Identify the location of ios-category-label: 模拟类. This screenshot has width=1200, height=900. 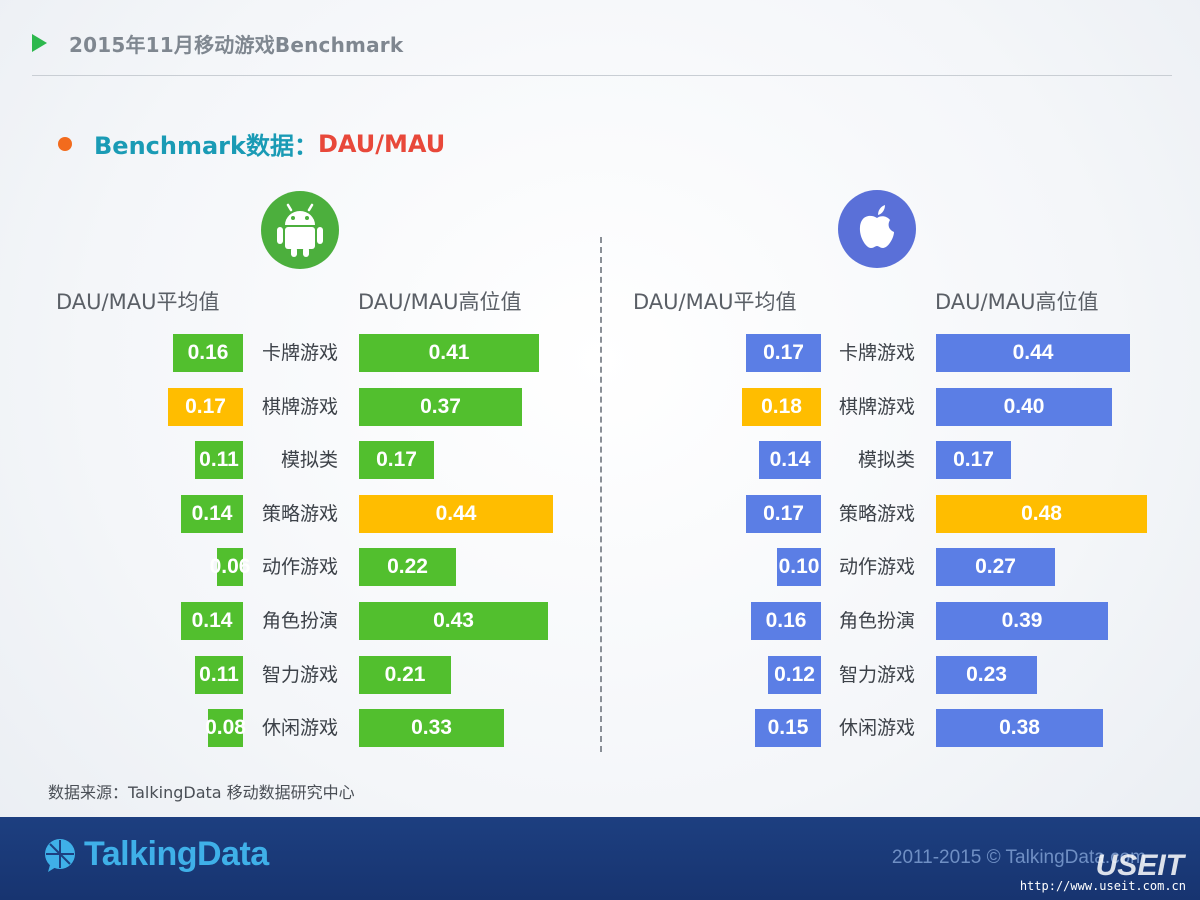
(886, 460).